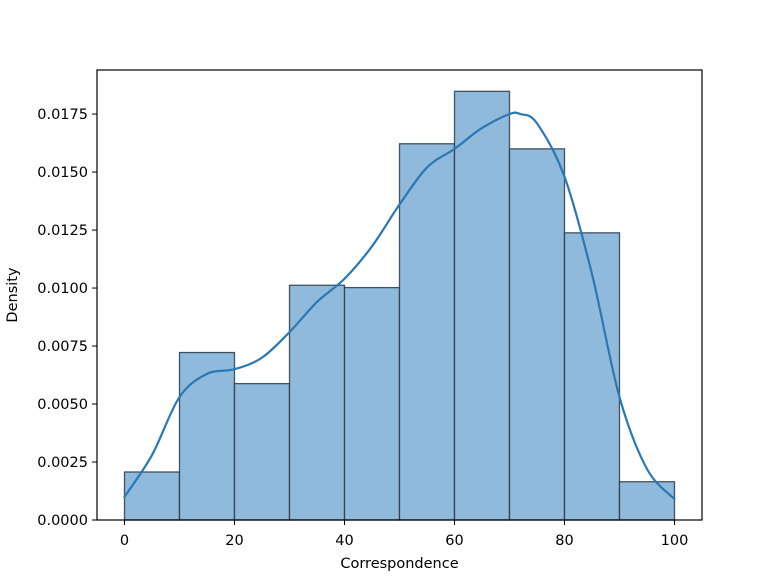 The image size is (780, 585). I want to click on x-tick-label: 40, so click(344, 541).